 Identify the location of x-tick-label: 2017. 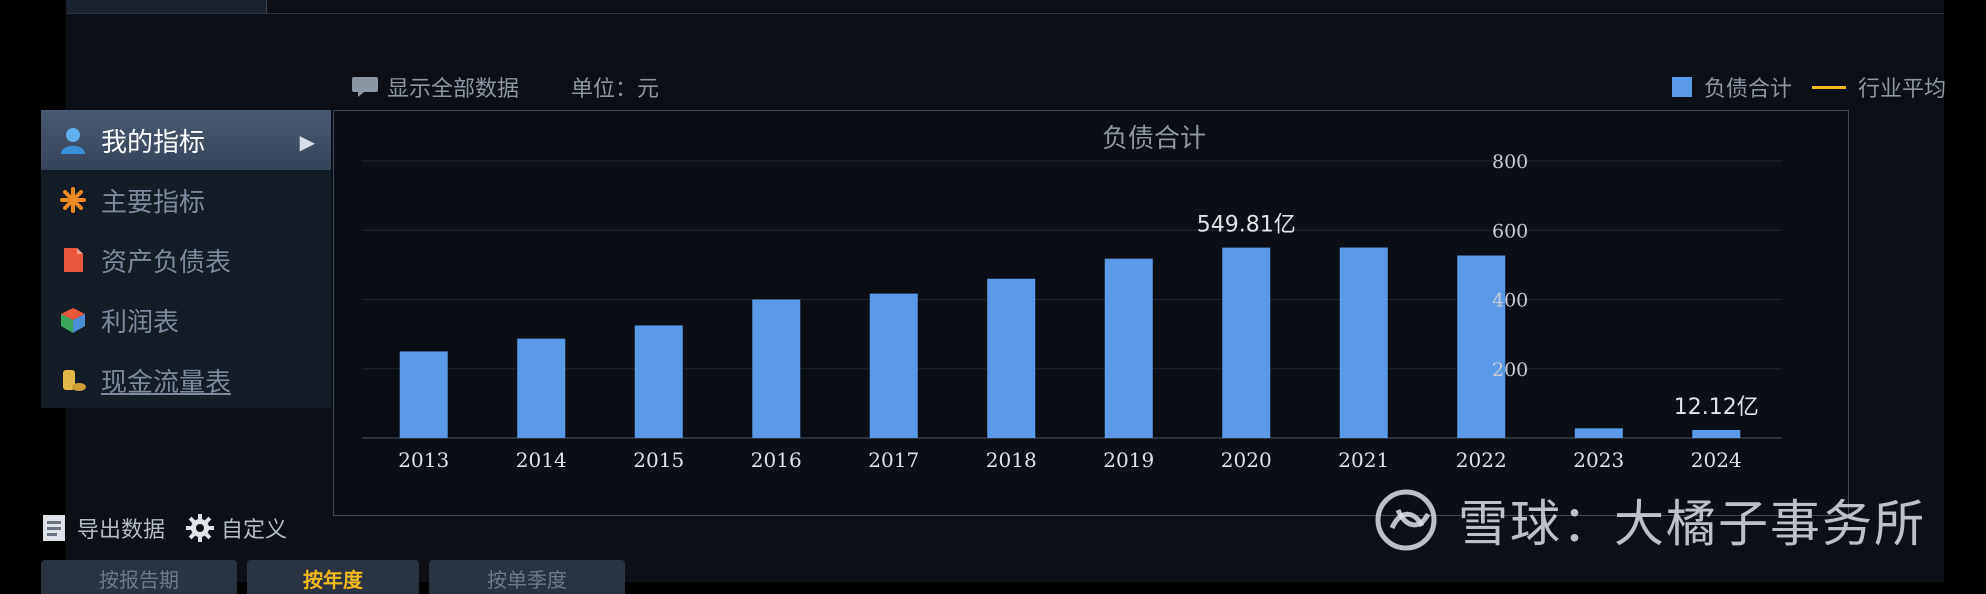
(893, 460).